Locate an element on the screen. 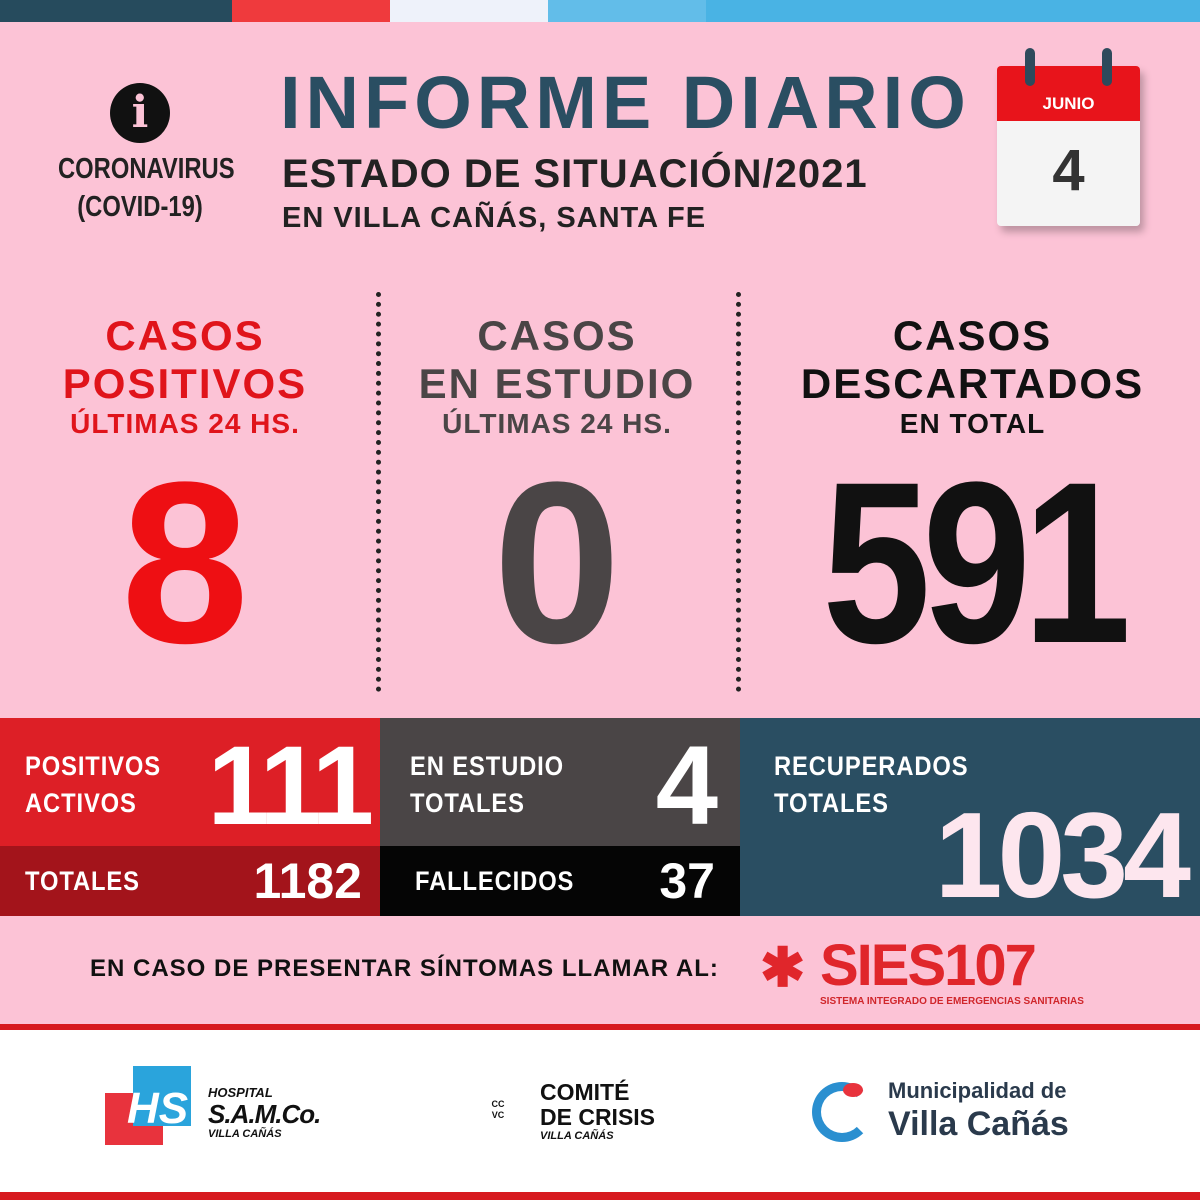 Image resolution: width=1200 pixels, height=1200 pixels. asterisk-icon: ✱ is located at coordinates (783, 968).